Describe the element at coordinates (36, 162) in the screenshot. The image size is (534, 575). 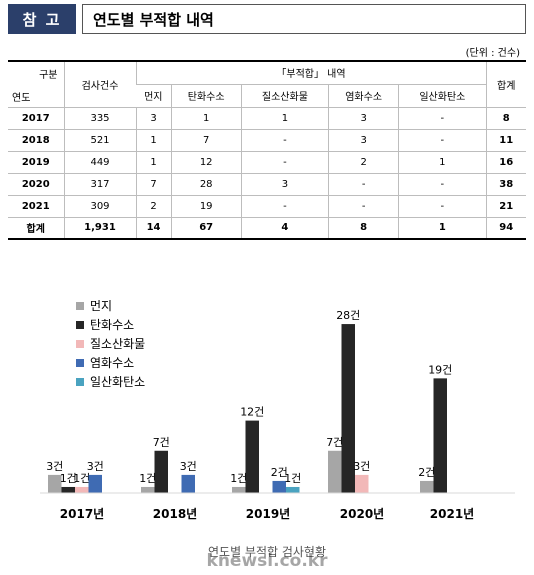
I see `row-year: 2019` at that location.